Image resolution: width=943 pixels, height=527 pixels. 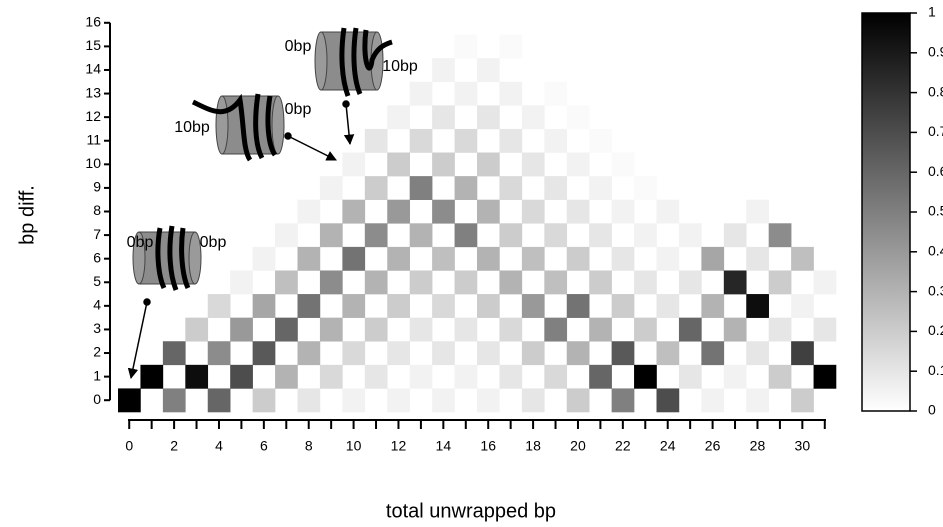 What do you see at coordinates (932, 12) in the screenshot?
I see `colorbar-tick-label: 1` at bounding box center [932, 12].